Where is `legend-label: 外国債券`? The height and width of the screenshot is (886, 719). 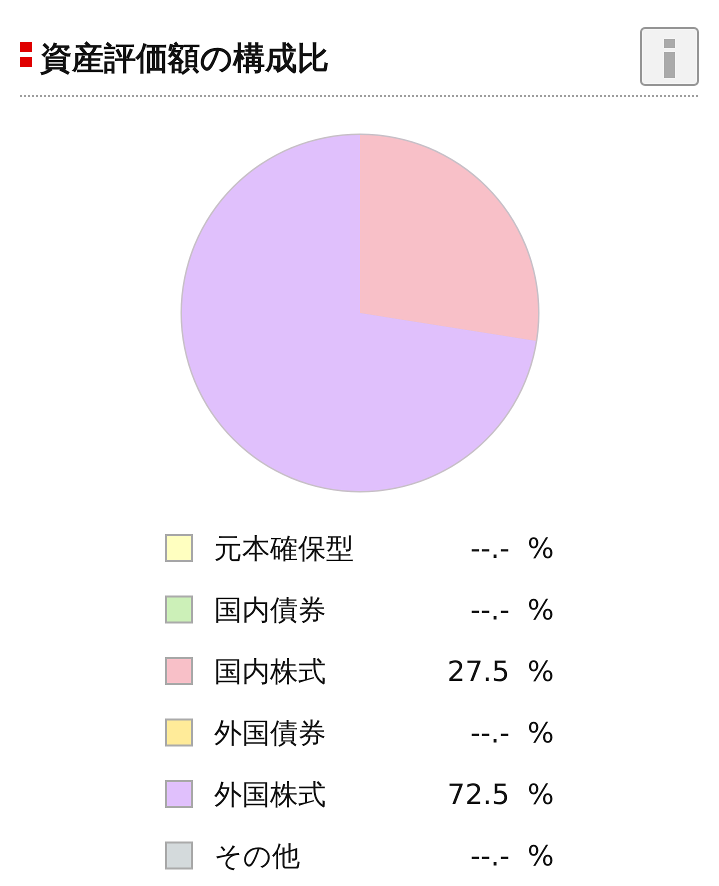
legend-label: 外国債券 is located at coordinates (270, 733).